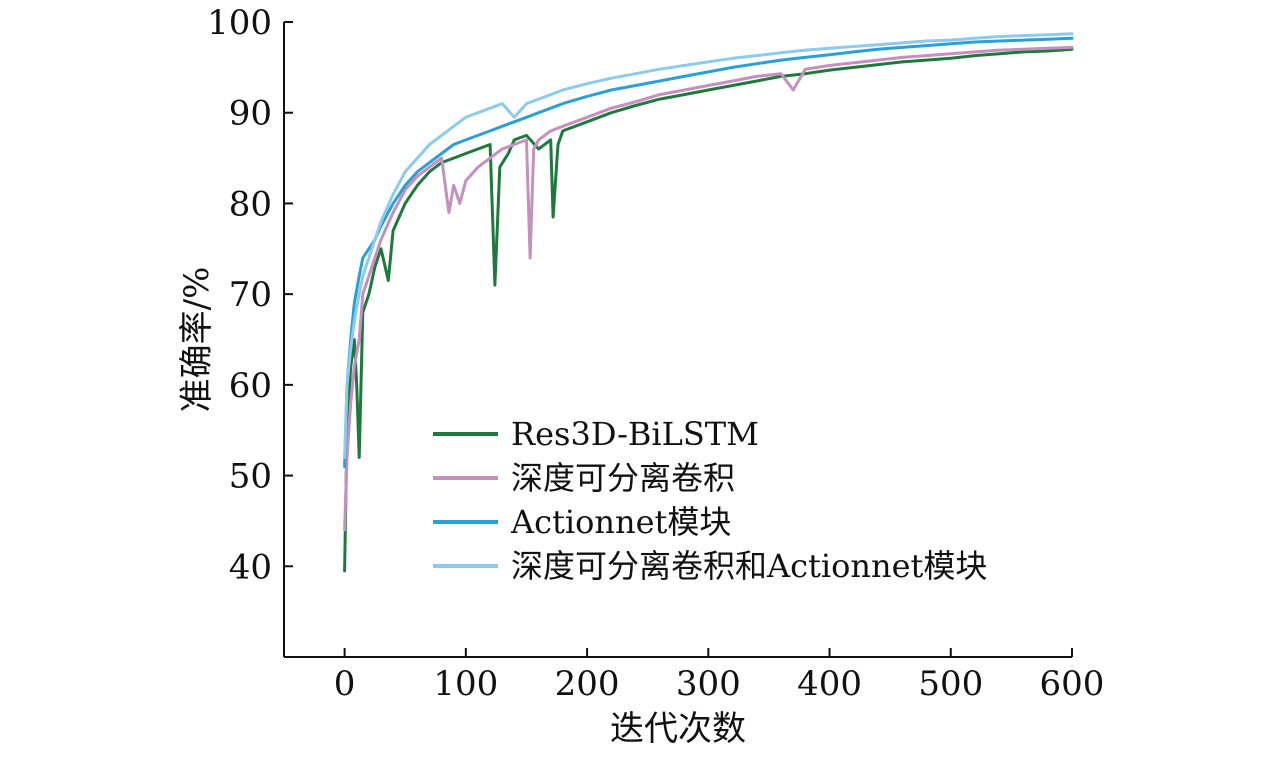 The height and width of the screenshot is (761, 1276). Describe the element at coordinates (587, 684) in the screenshot. I see `x-tick-label: 200` at that location.